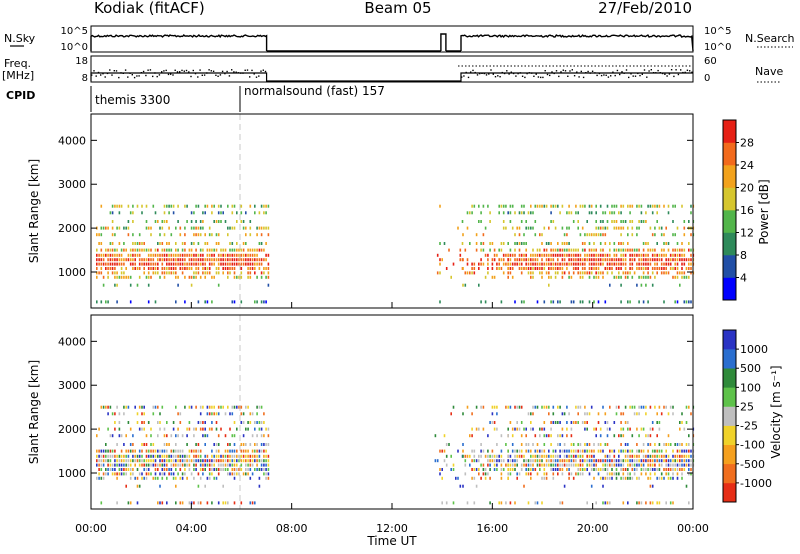 This screenshot has width=800, height=554. I want to click on date-title: 27/Feb/2010, so click(645, 8).